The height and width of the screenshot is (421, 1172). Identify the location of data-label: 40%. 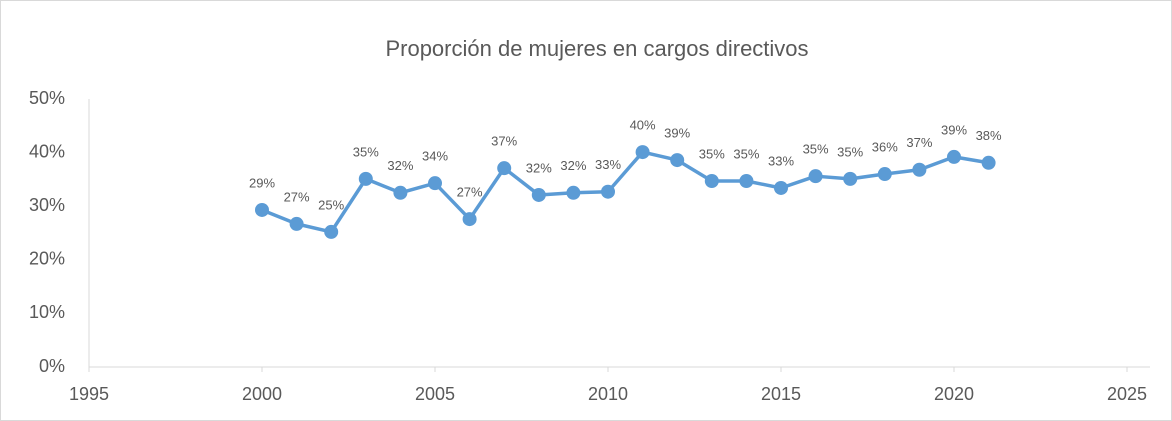
(643, 125).